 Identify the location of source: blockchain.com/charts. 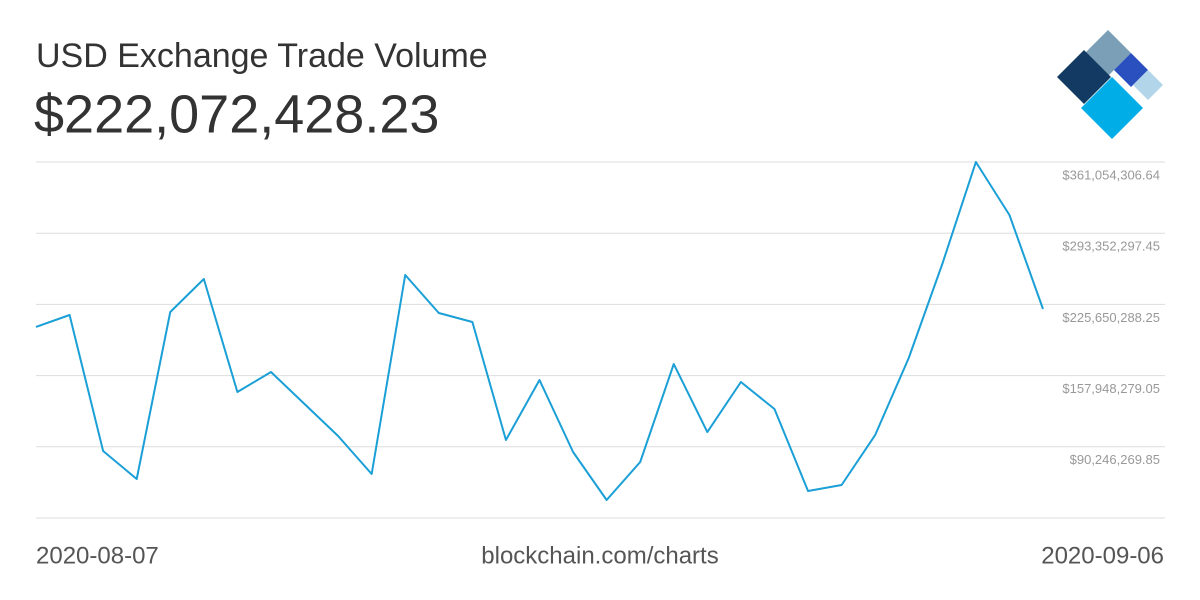
(599, 555).